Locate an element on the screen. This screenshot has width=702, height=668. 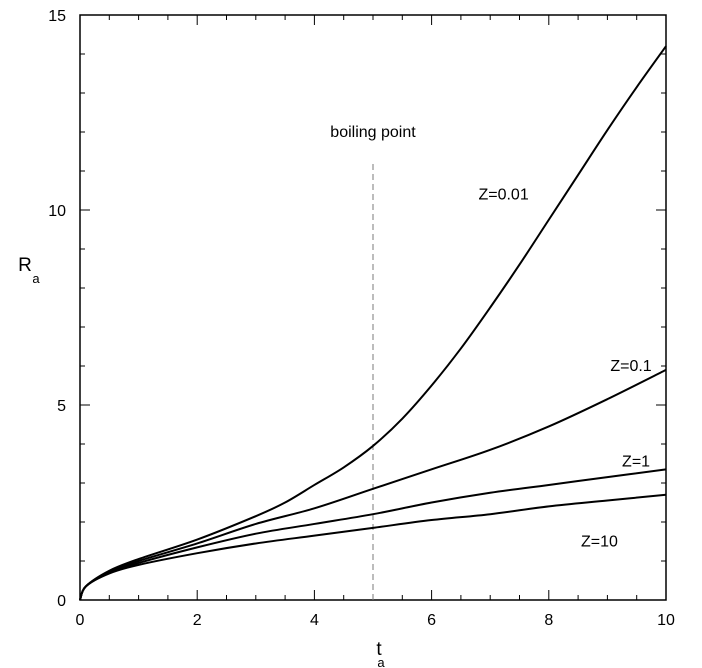
x-axis-label: t a is located at coordinates (380, 653).